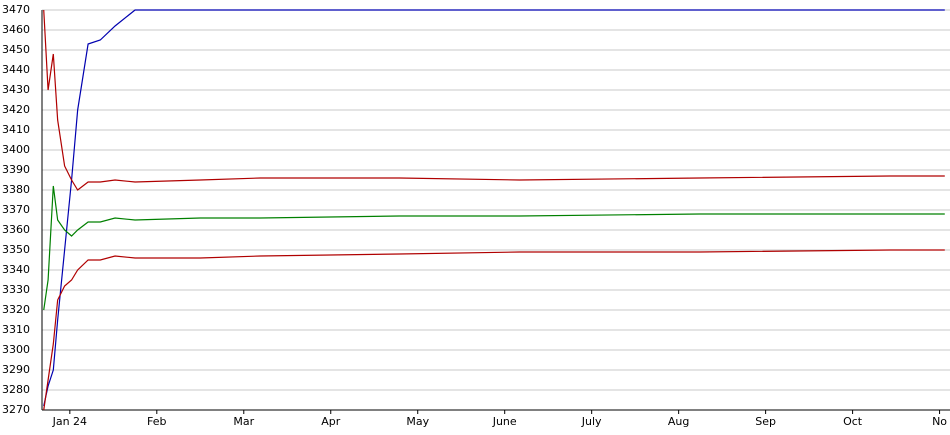  What do you see at coordinates (16, 169) in the screenshot?
I see `y-tick-label: 3390` at bounding box center [16, 169].